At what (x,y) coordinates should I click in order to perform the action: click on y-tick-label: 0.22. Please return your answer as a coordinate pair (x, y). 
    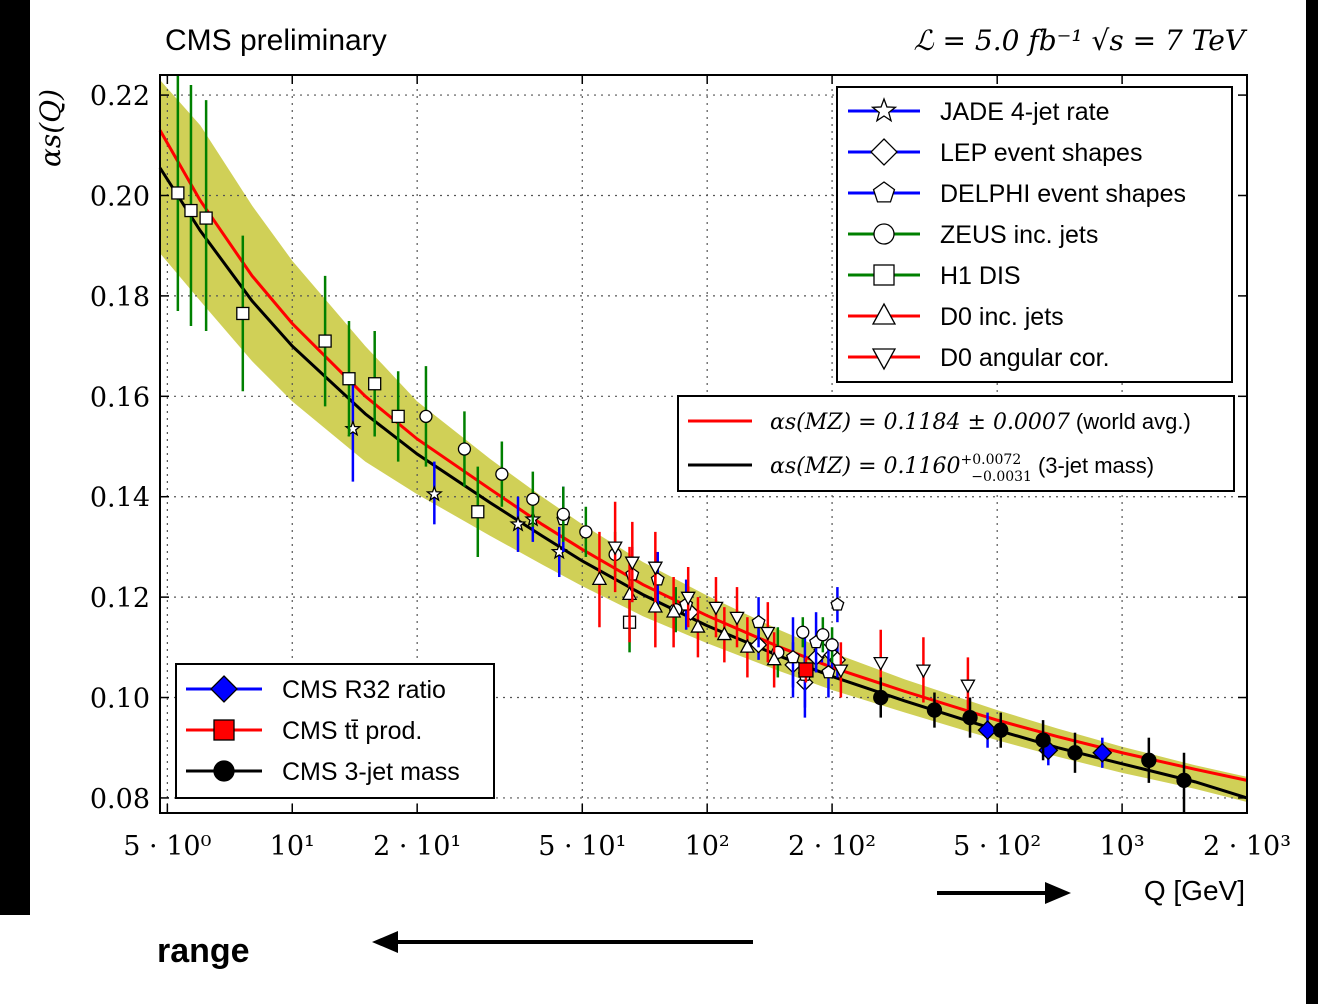
    Looking at the image, I should click on (120, 96).